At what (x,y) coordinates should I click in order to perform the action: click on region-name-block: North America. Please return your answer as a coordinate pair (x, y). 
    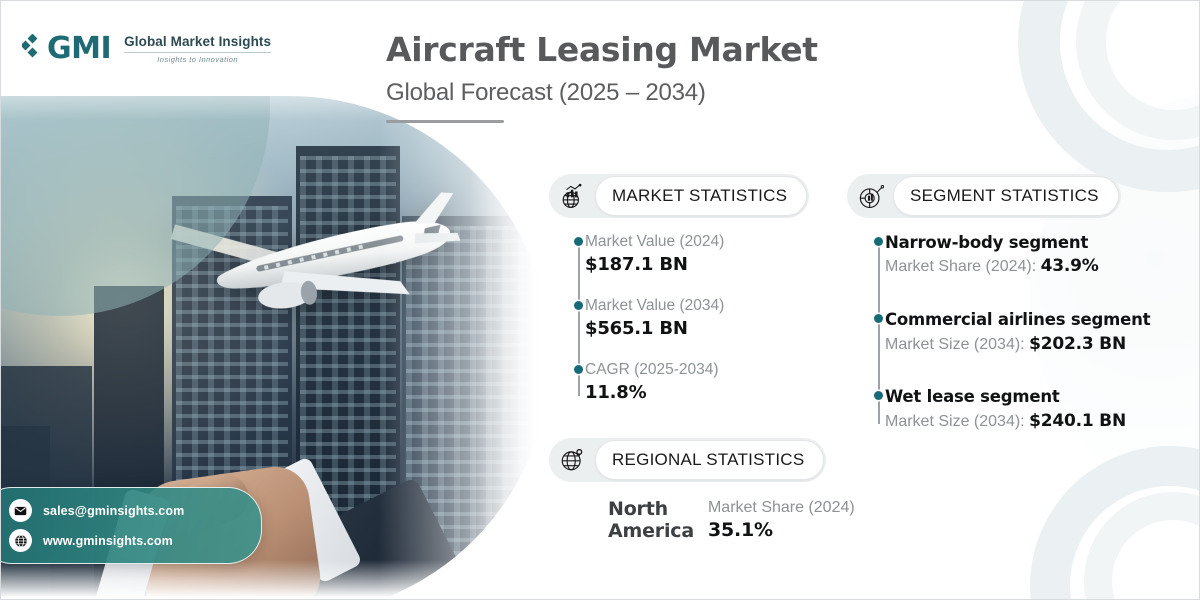
    Looking at the image, I should click on (651, 520).